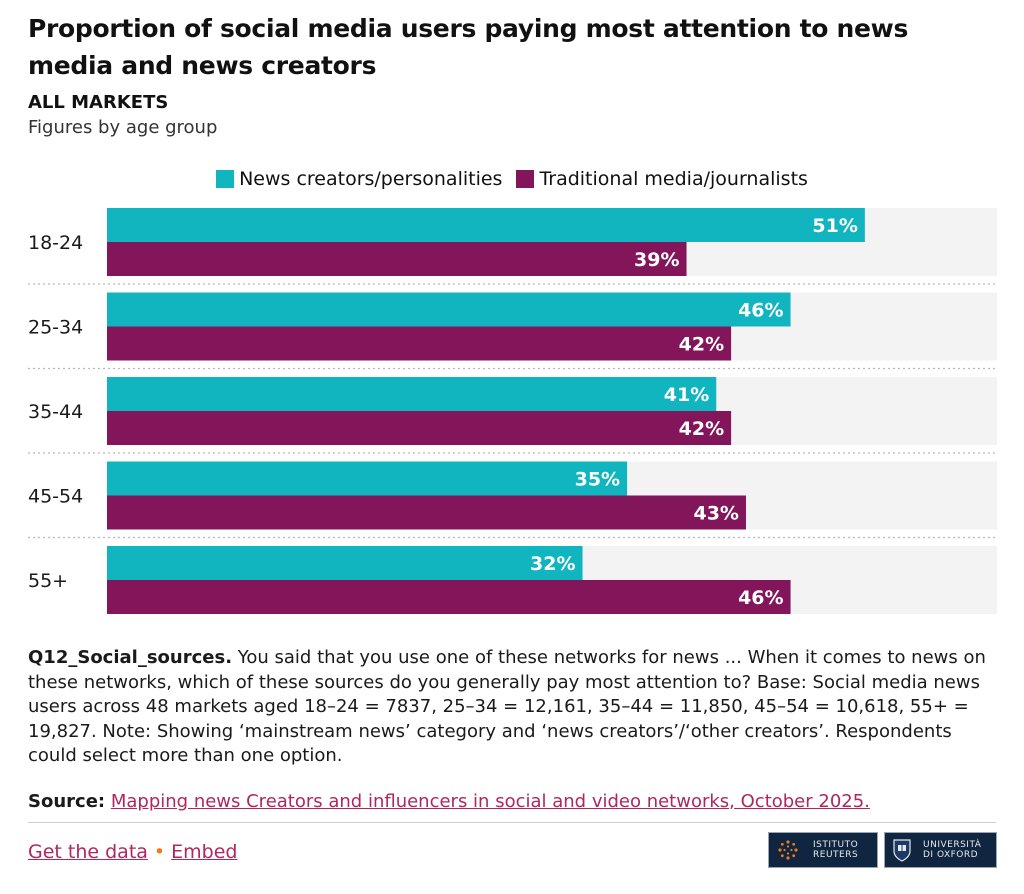 The height and width of the screenshot is (894, 1024). Describe the element at coordinates (701, 345) in the screenshot. I see `value-label-traditional-25-34: 42%` at that location.